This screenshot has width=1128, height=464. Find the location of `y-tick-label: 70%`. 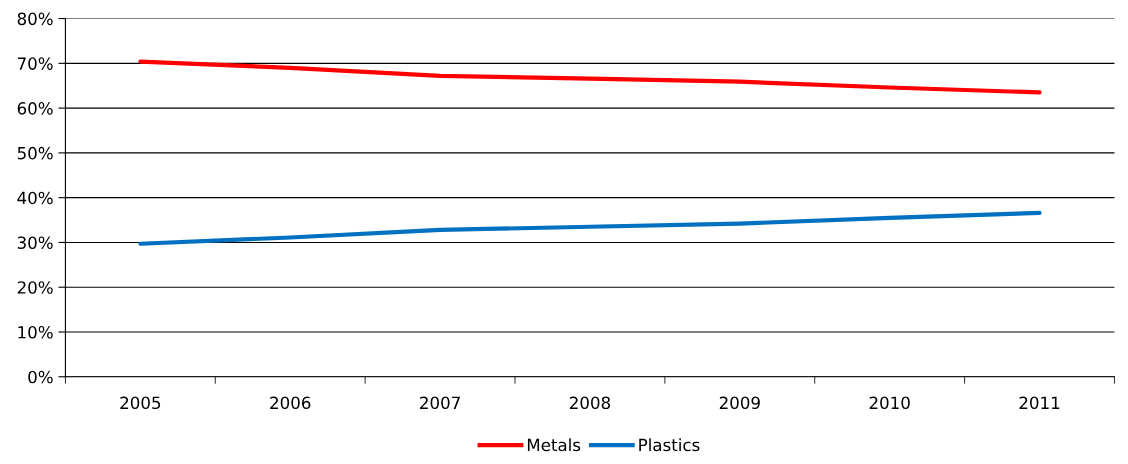

y-tick-label: 70% is located at coordinates (35, 63).